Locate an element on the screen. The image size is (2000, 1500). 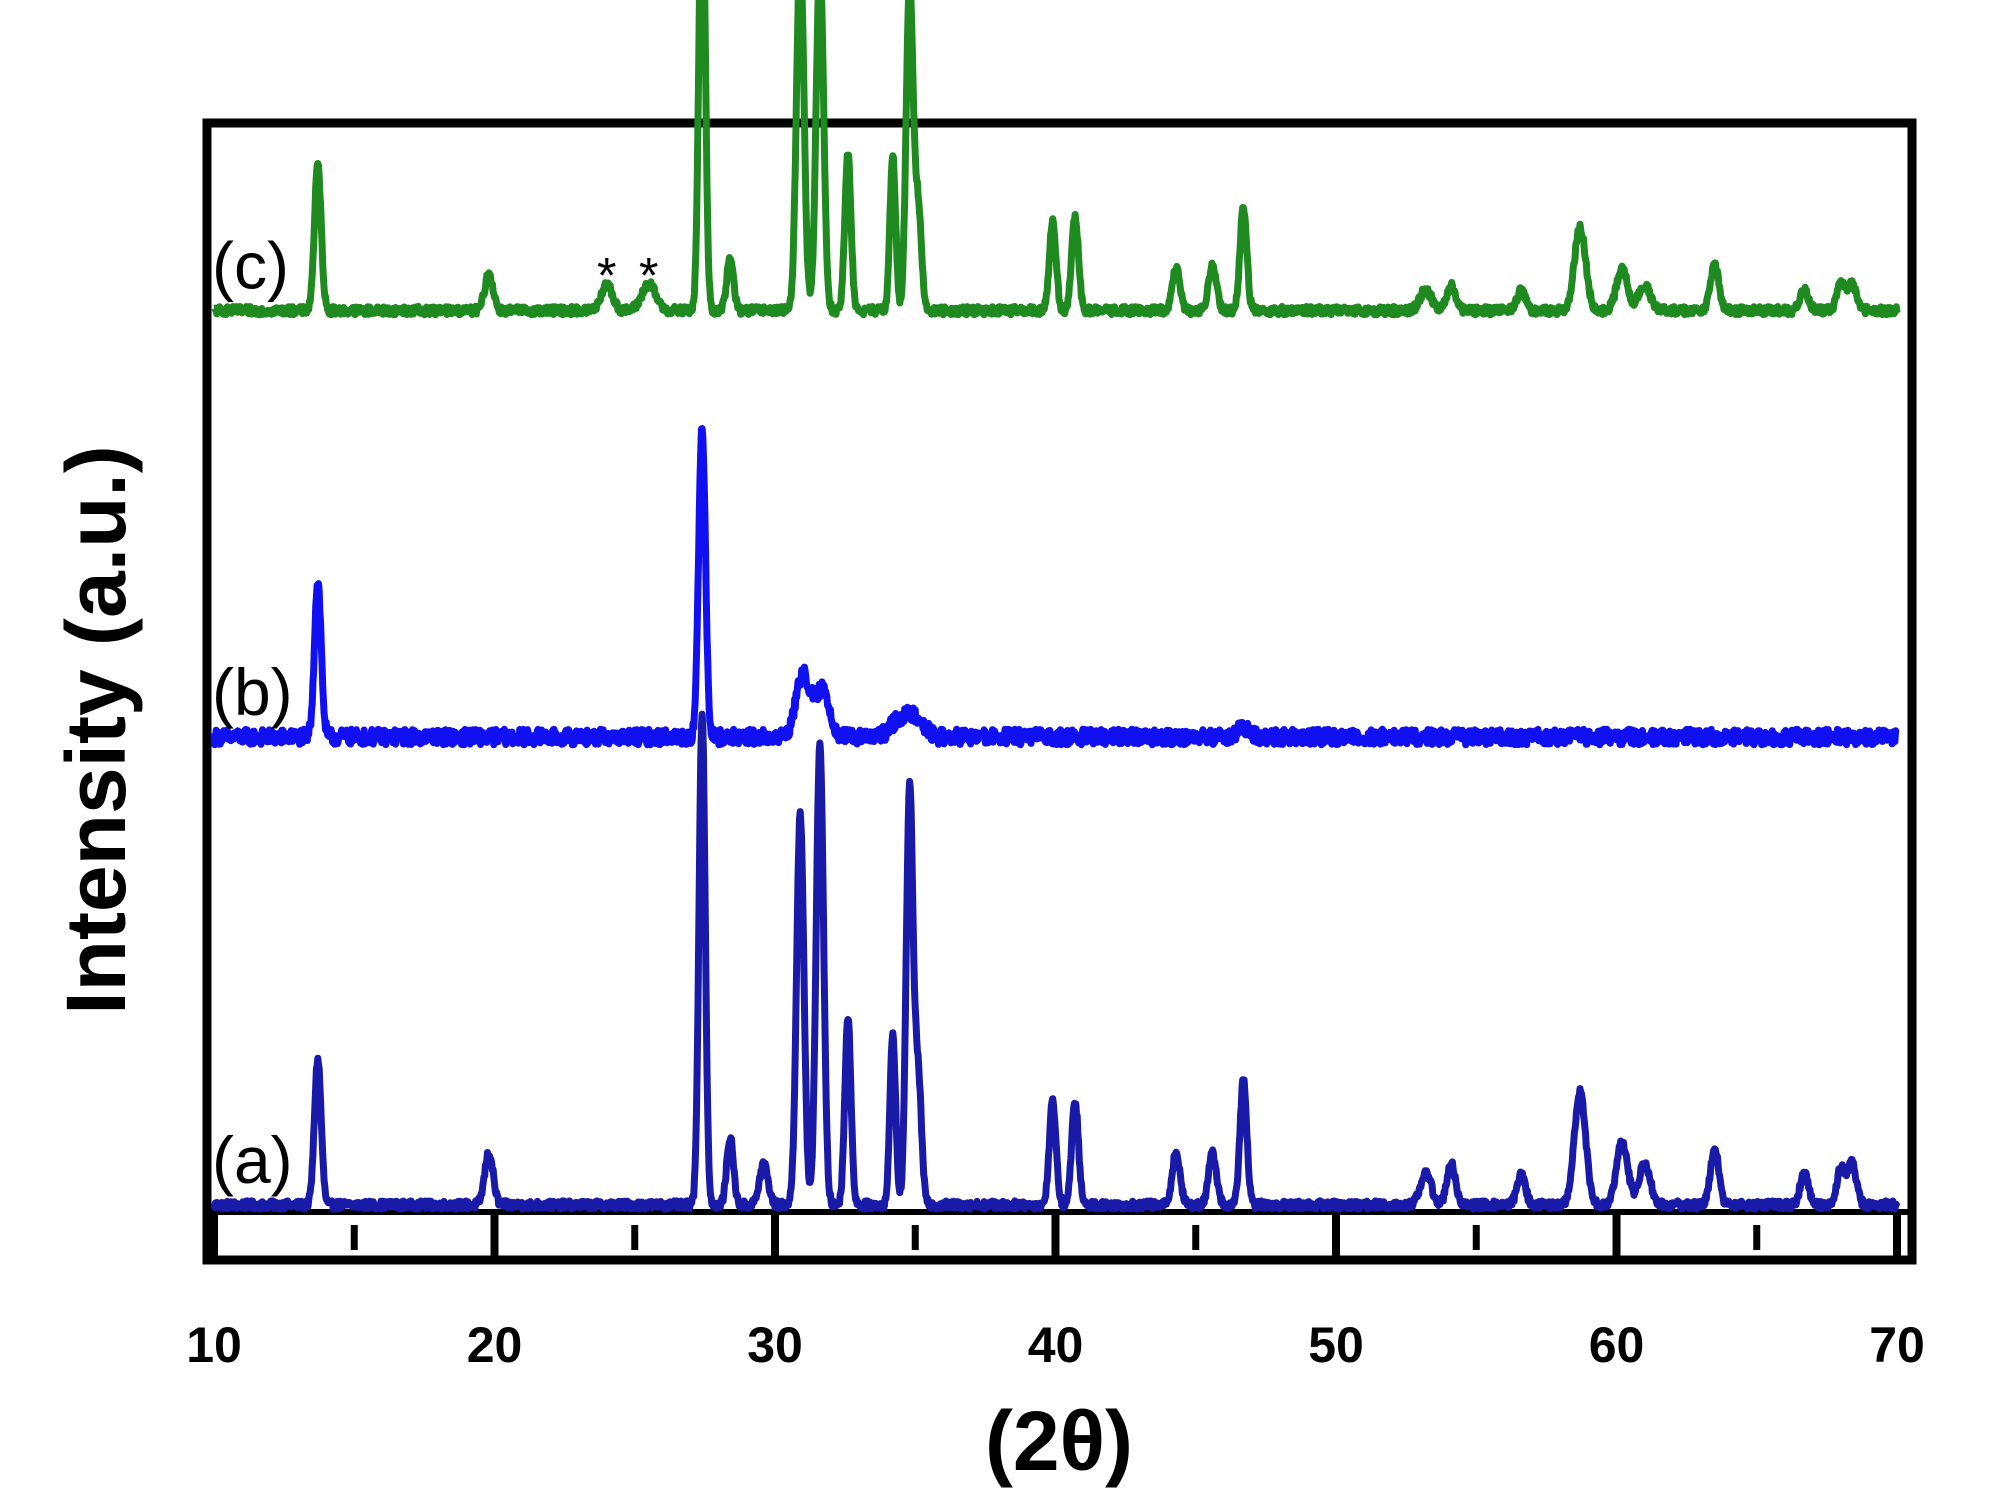
series-label-c: (c) is located at coordinates (250, 266).